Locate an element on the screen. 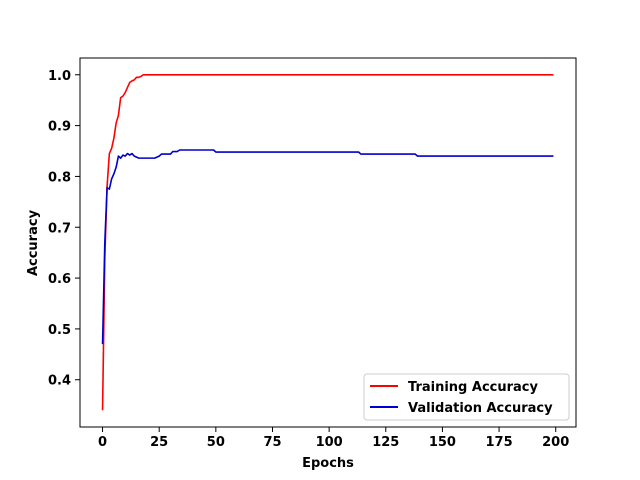 This screenshot has width=640, height=480. x-tick-label: 50 is located at coordinates (216, 442).